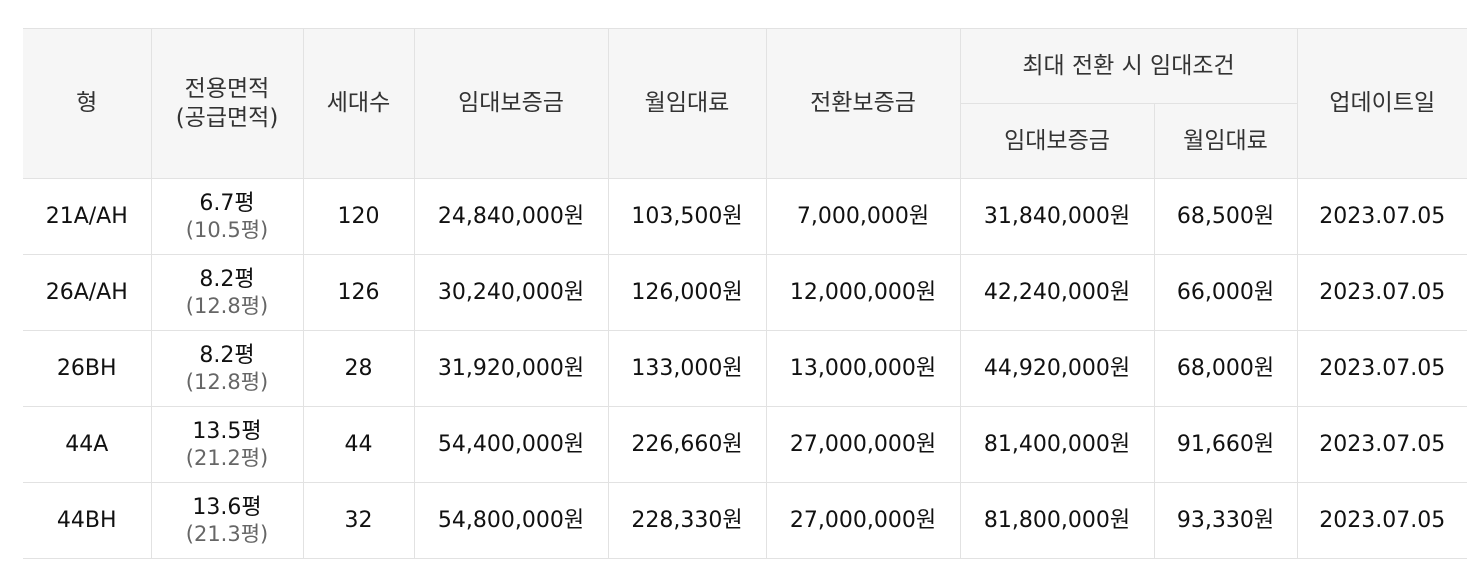  Describe the element at coordinates (1057, 368) in the screenshot. I see `cell-max-deposit: 44,920,000원` at that location.